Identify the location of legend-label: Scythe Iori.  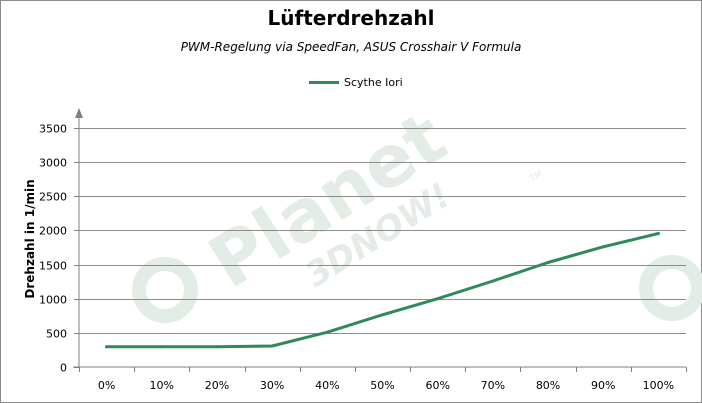
(373, 82).